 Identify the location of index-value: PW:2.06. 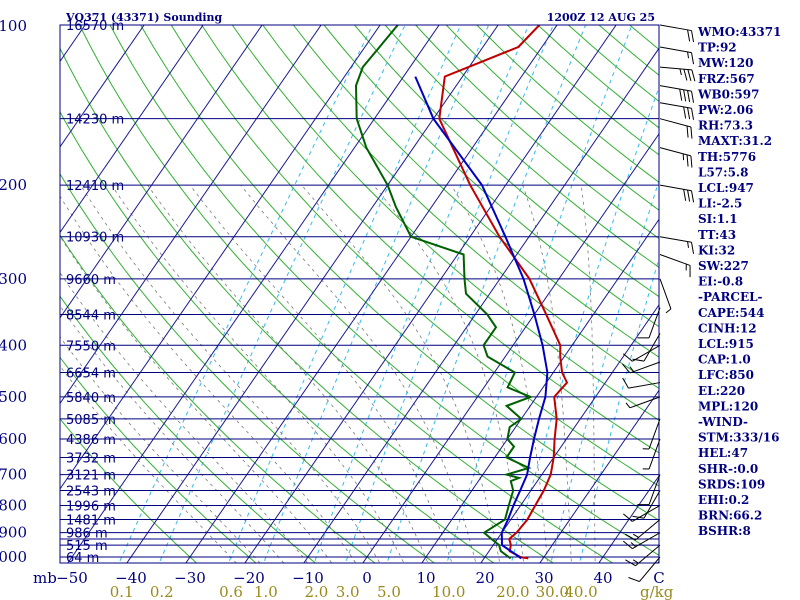
(725, 110).